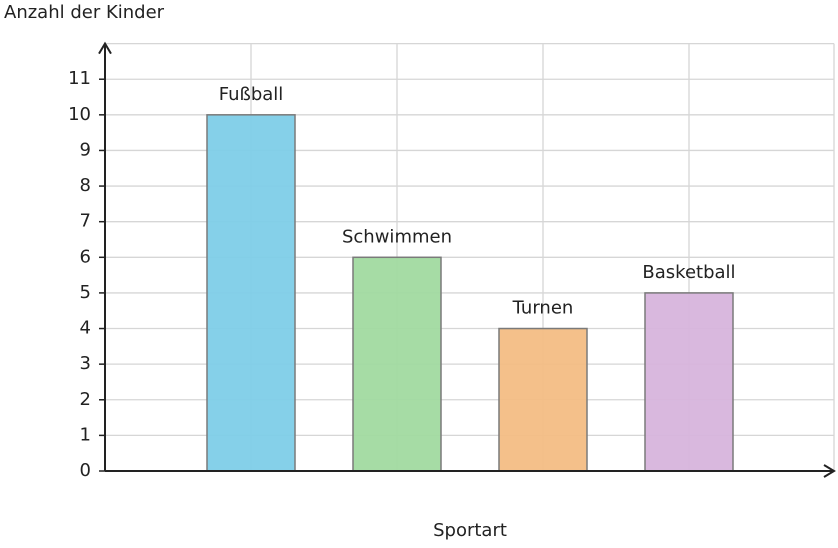 The height and width of the screenshot is (548, 838). I want to click on x-axis-title: Sportart, so click(470, 530).